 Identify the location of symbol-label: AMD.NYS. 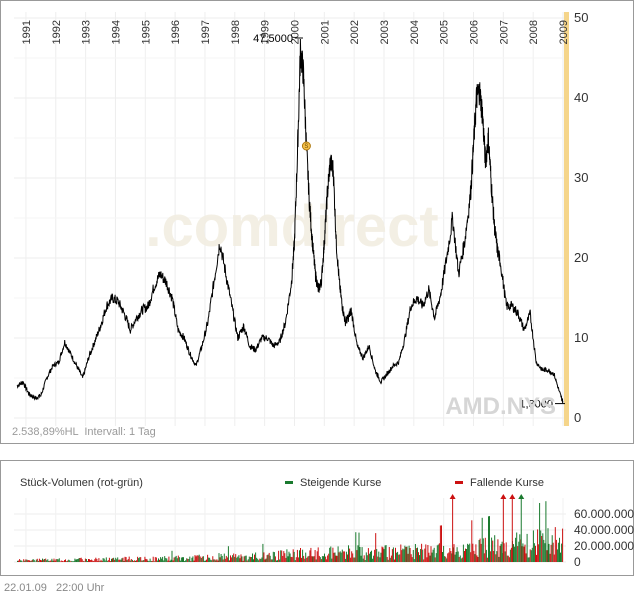
(500, 406).